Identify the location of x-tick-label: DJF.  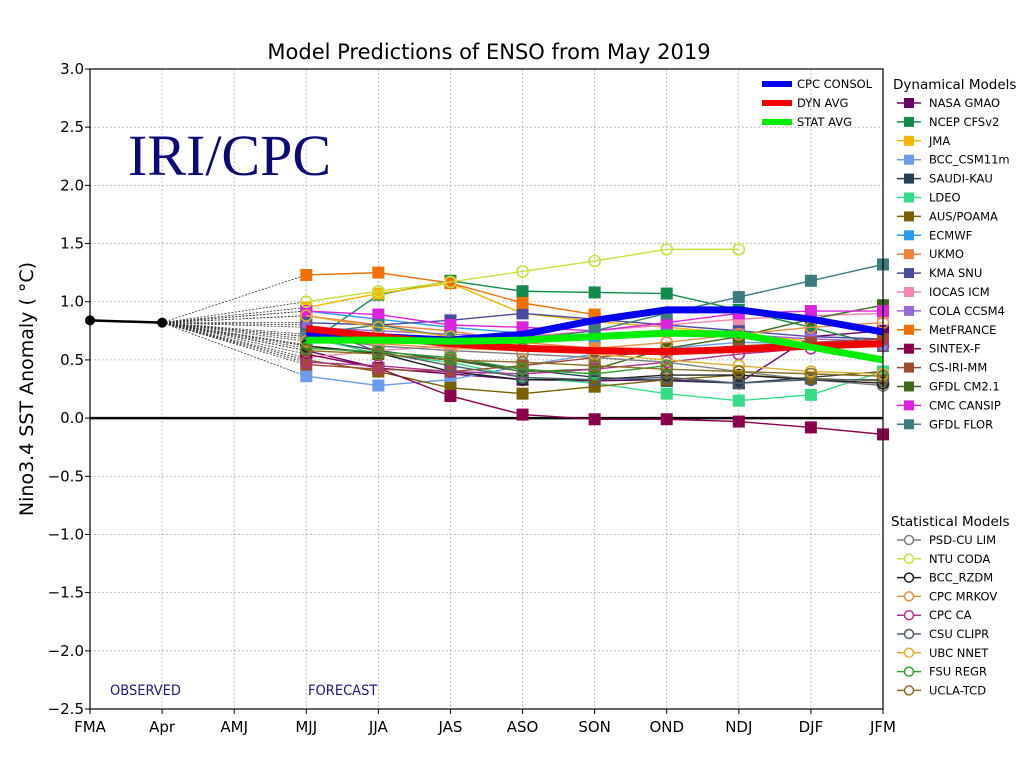
(811, 727).